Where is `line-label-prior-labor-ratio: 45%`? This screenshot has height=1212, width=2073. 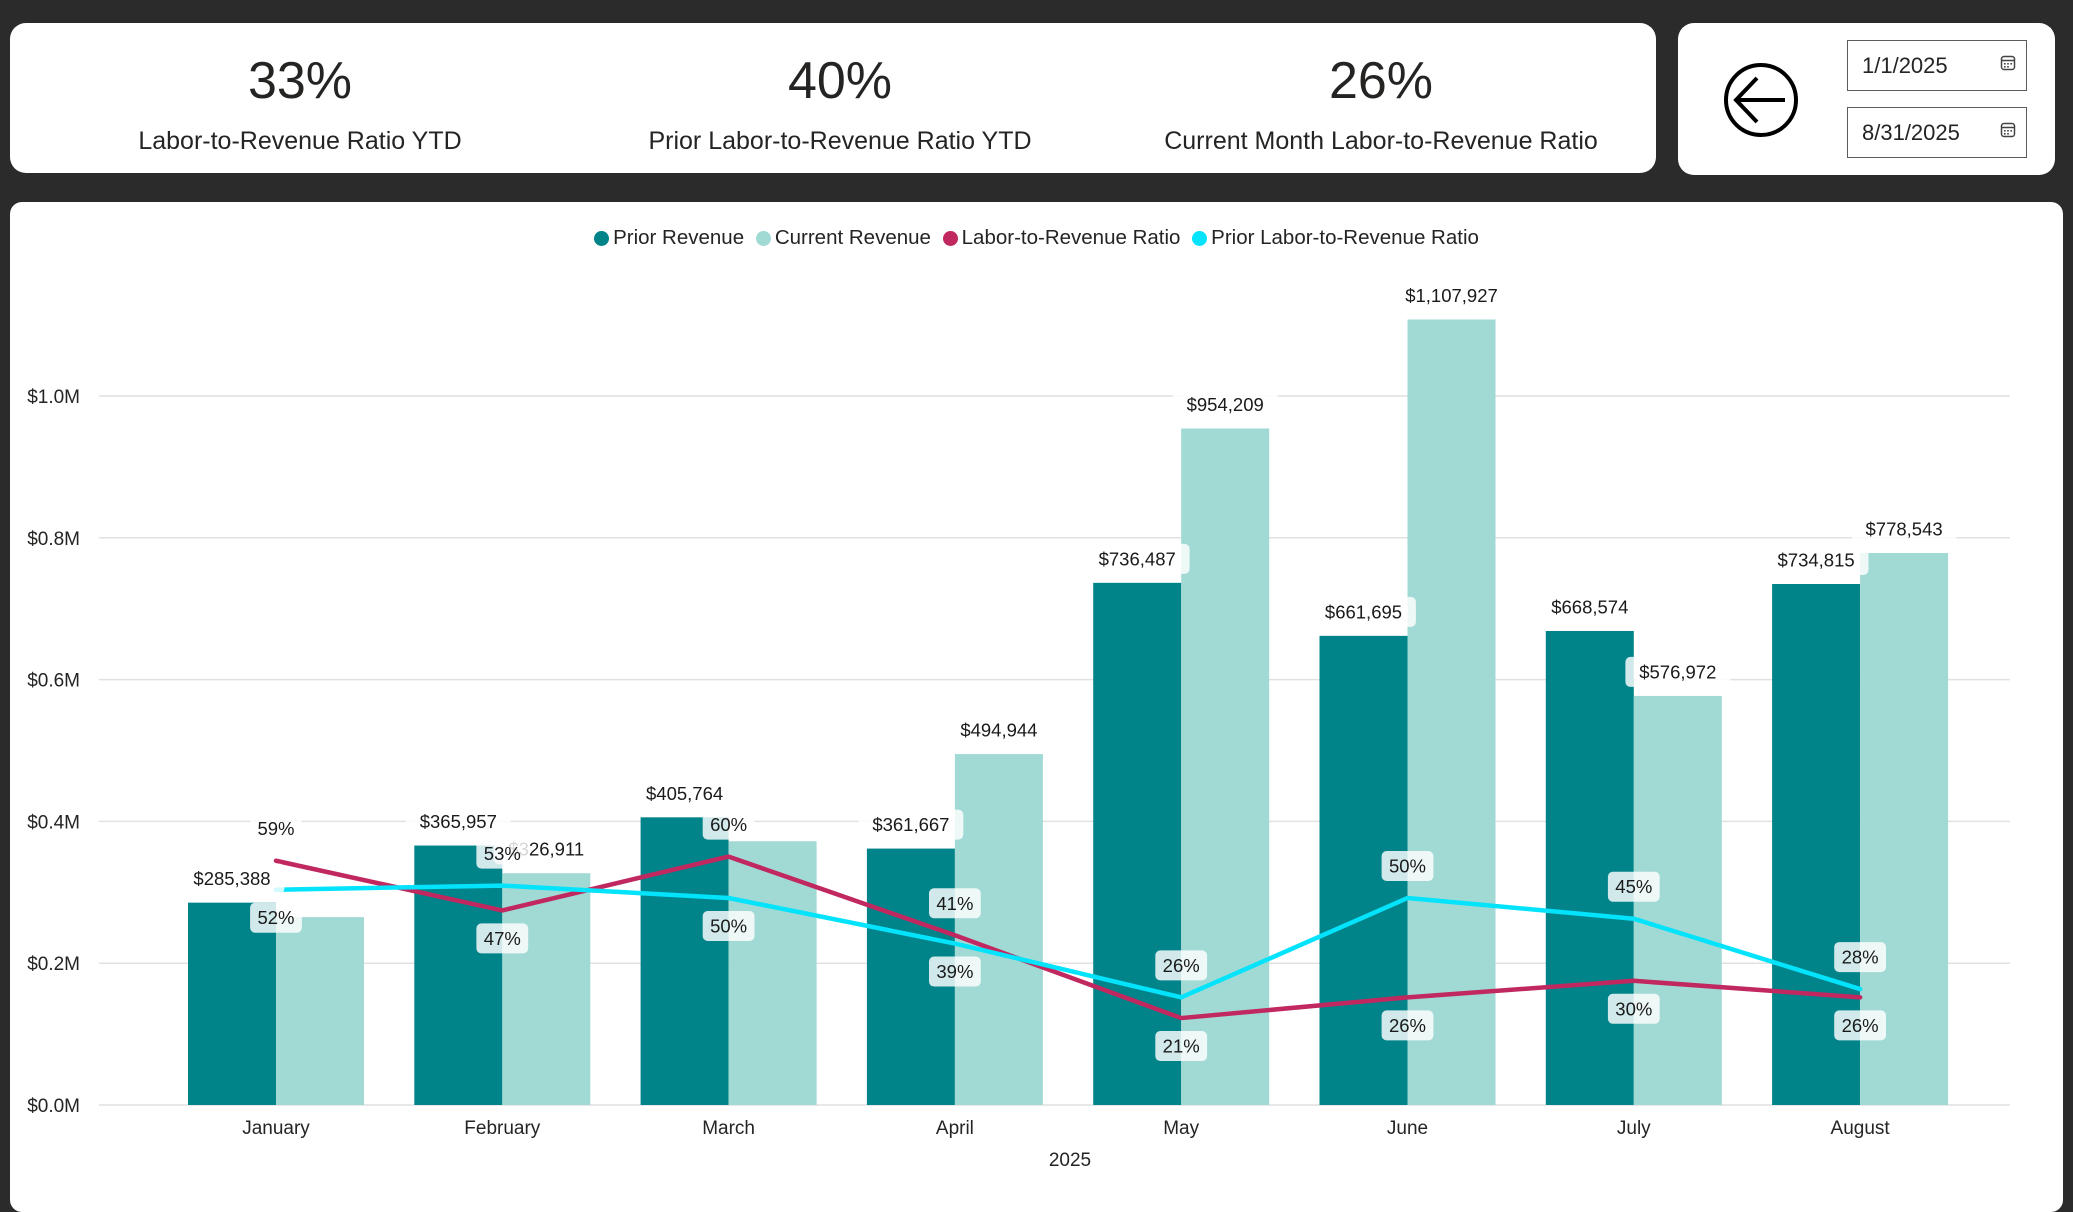 line-label-prior-labor-ratio: 45% is located at coordinates (1633, 886).